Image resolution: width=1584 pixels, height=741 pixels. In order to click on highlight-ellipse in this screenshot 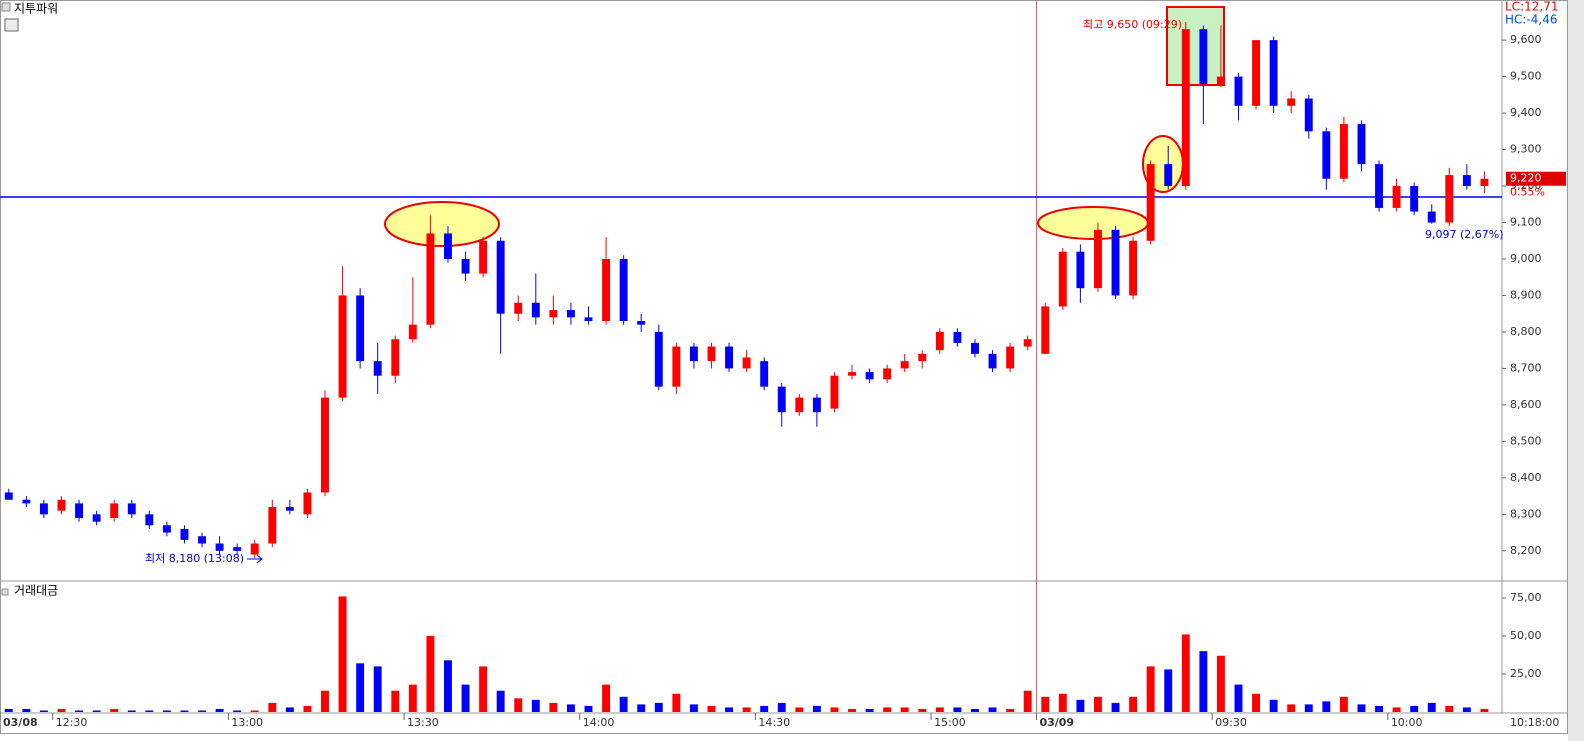, I will do `click(442, 224)`.